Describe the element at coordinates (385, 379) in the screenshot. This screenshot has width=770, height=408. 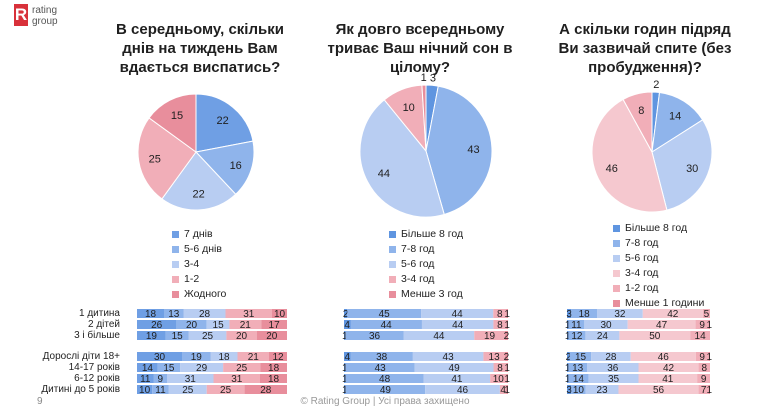
I see `chart-2-bar-label: 48` at that location.